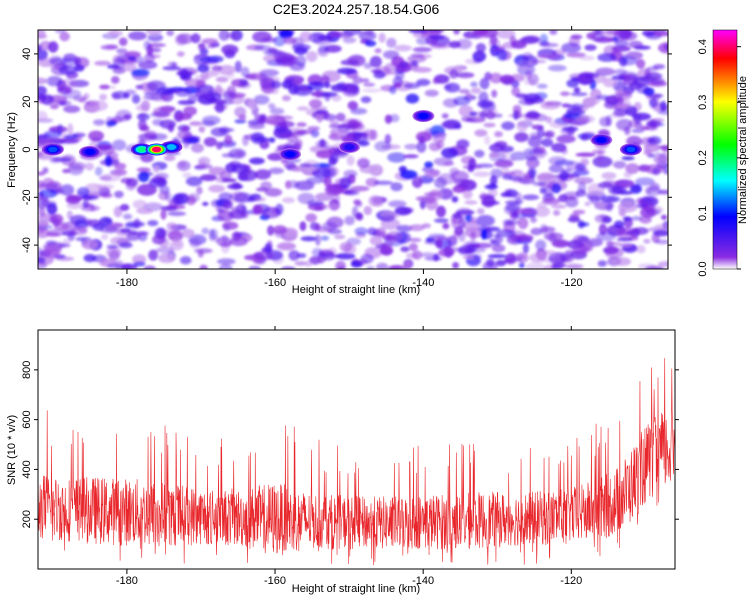 This screenshot has width=750, height=600. I want to click on spectrogram-hotspot, so click(53, 149).